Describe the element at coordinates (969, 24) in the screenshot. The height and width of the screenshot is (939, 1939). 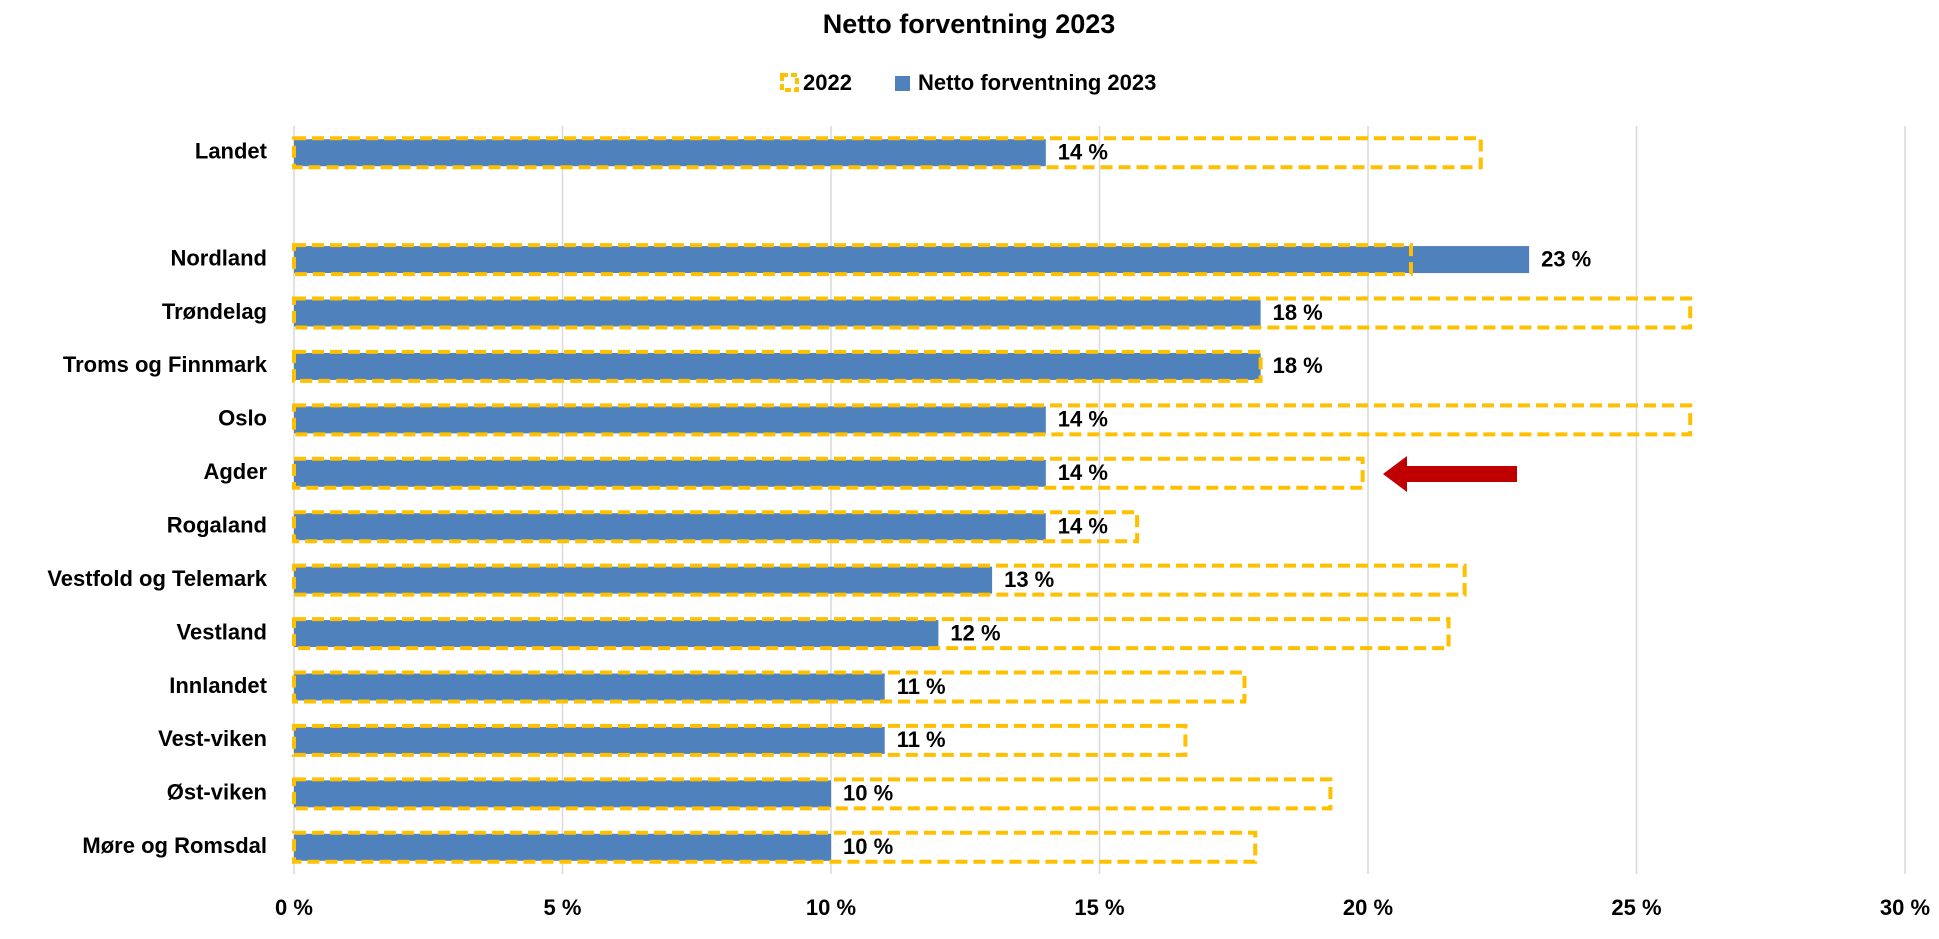
I see `chart-title: Netto forventning 2023` at that location.